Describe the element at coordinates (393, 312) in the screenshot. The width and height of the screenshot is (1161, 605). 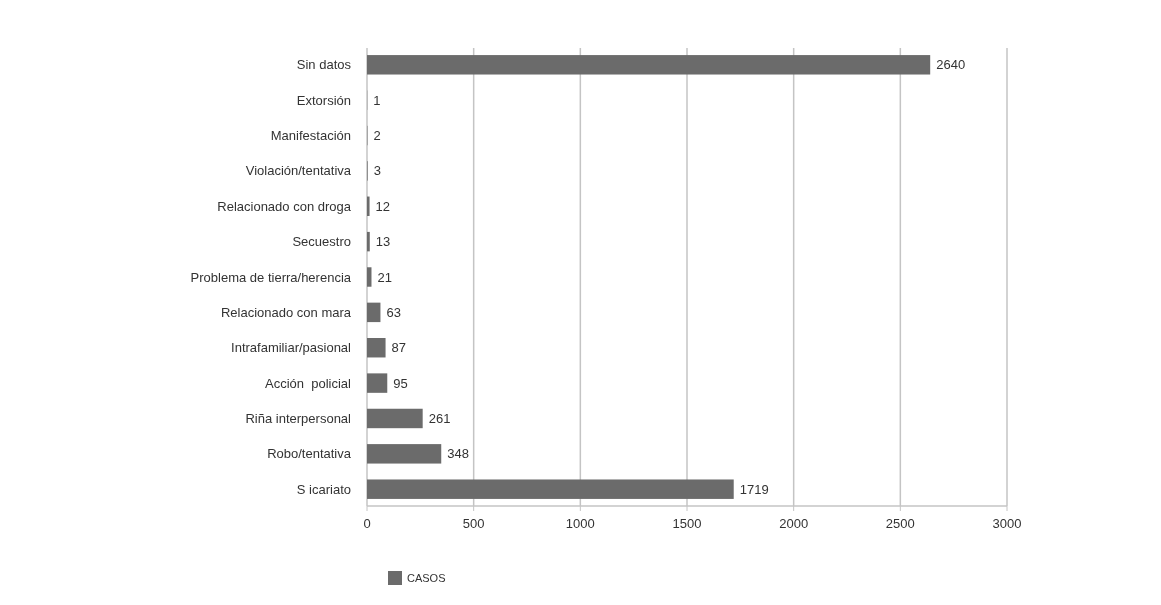
I see `data-label: 63` at that location.